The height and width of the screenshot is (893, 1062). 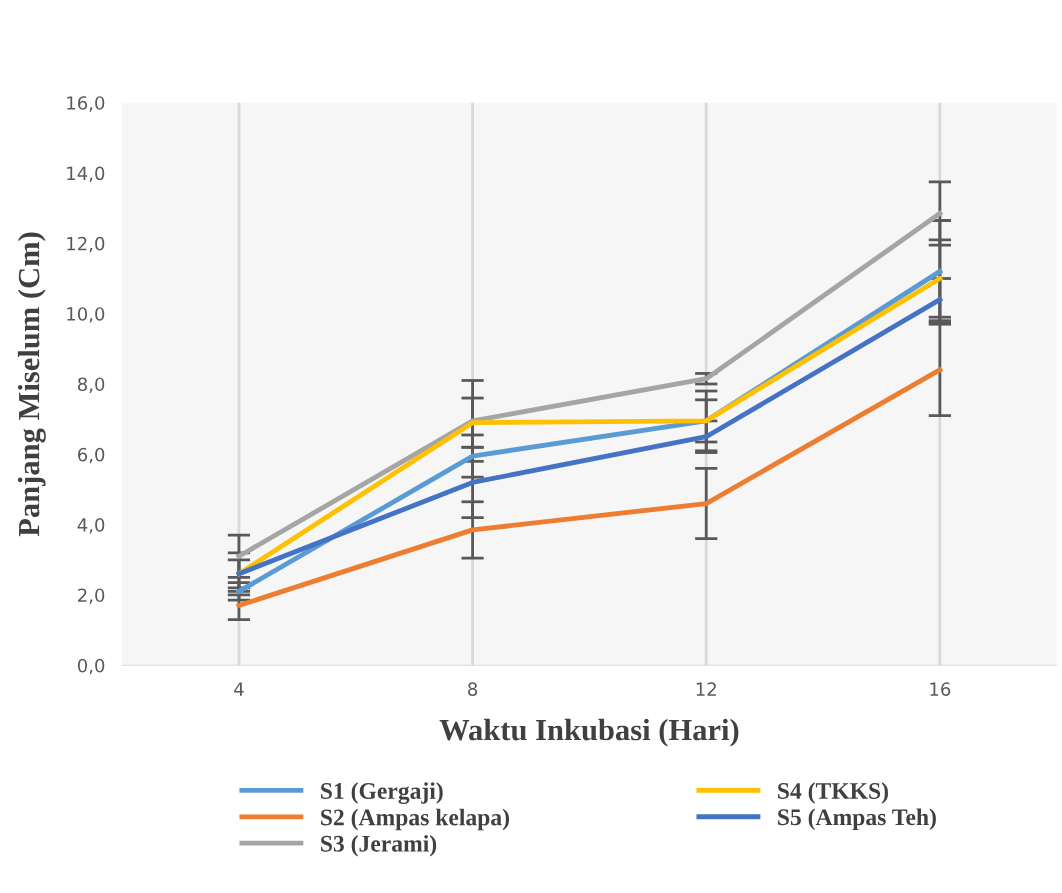 What do you see at coordinates (86, 244) in the screenshot?
I see `y-tick-label: 12,0` at bounding box center [86, 244].